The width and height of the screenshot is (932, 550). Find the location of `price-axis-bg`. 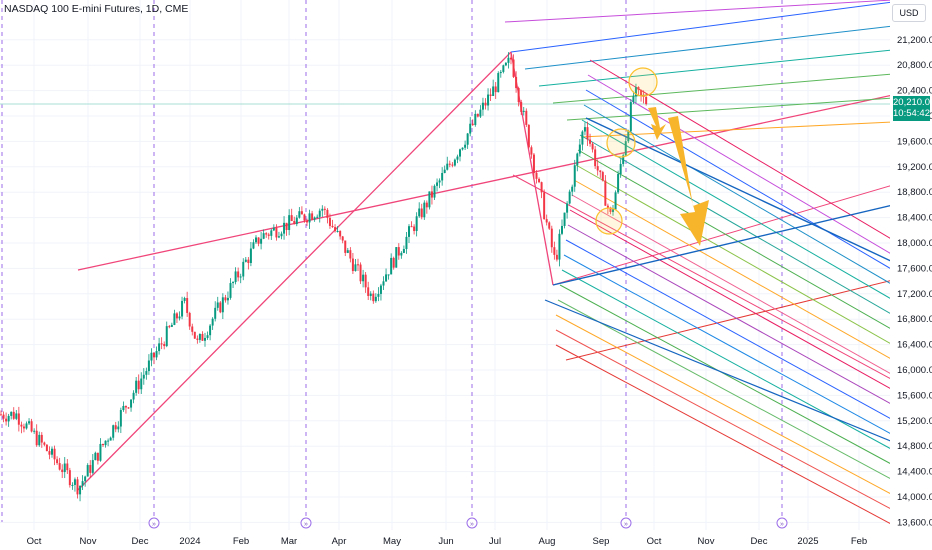

price-axis-bg is located at coordinates (911, 275).